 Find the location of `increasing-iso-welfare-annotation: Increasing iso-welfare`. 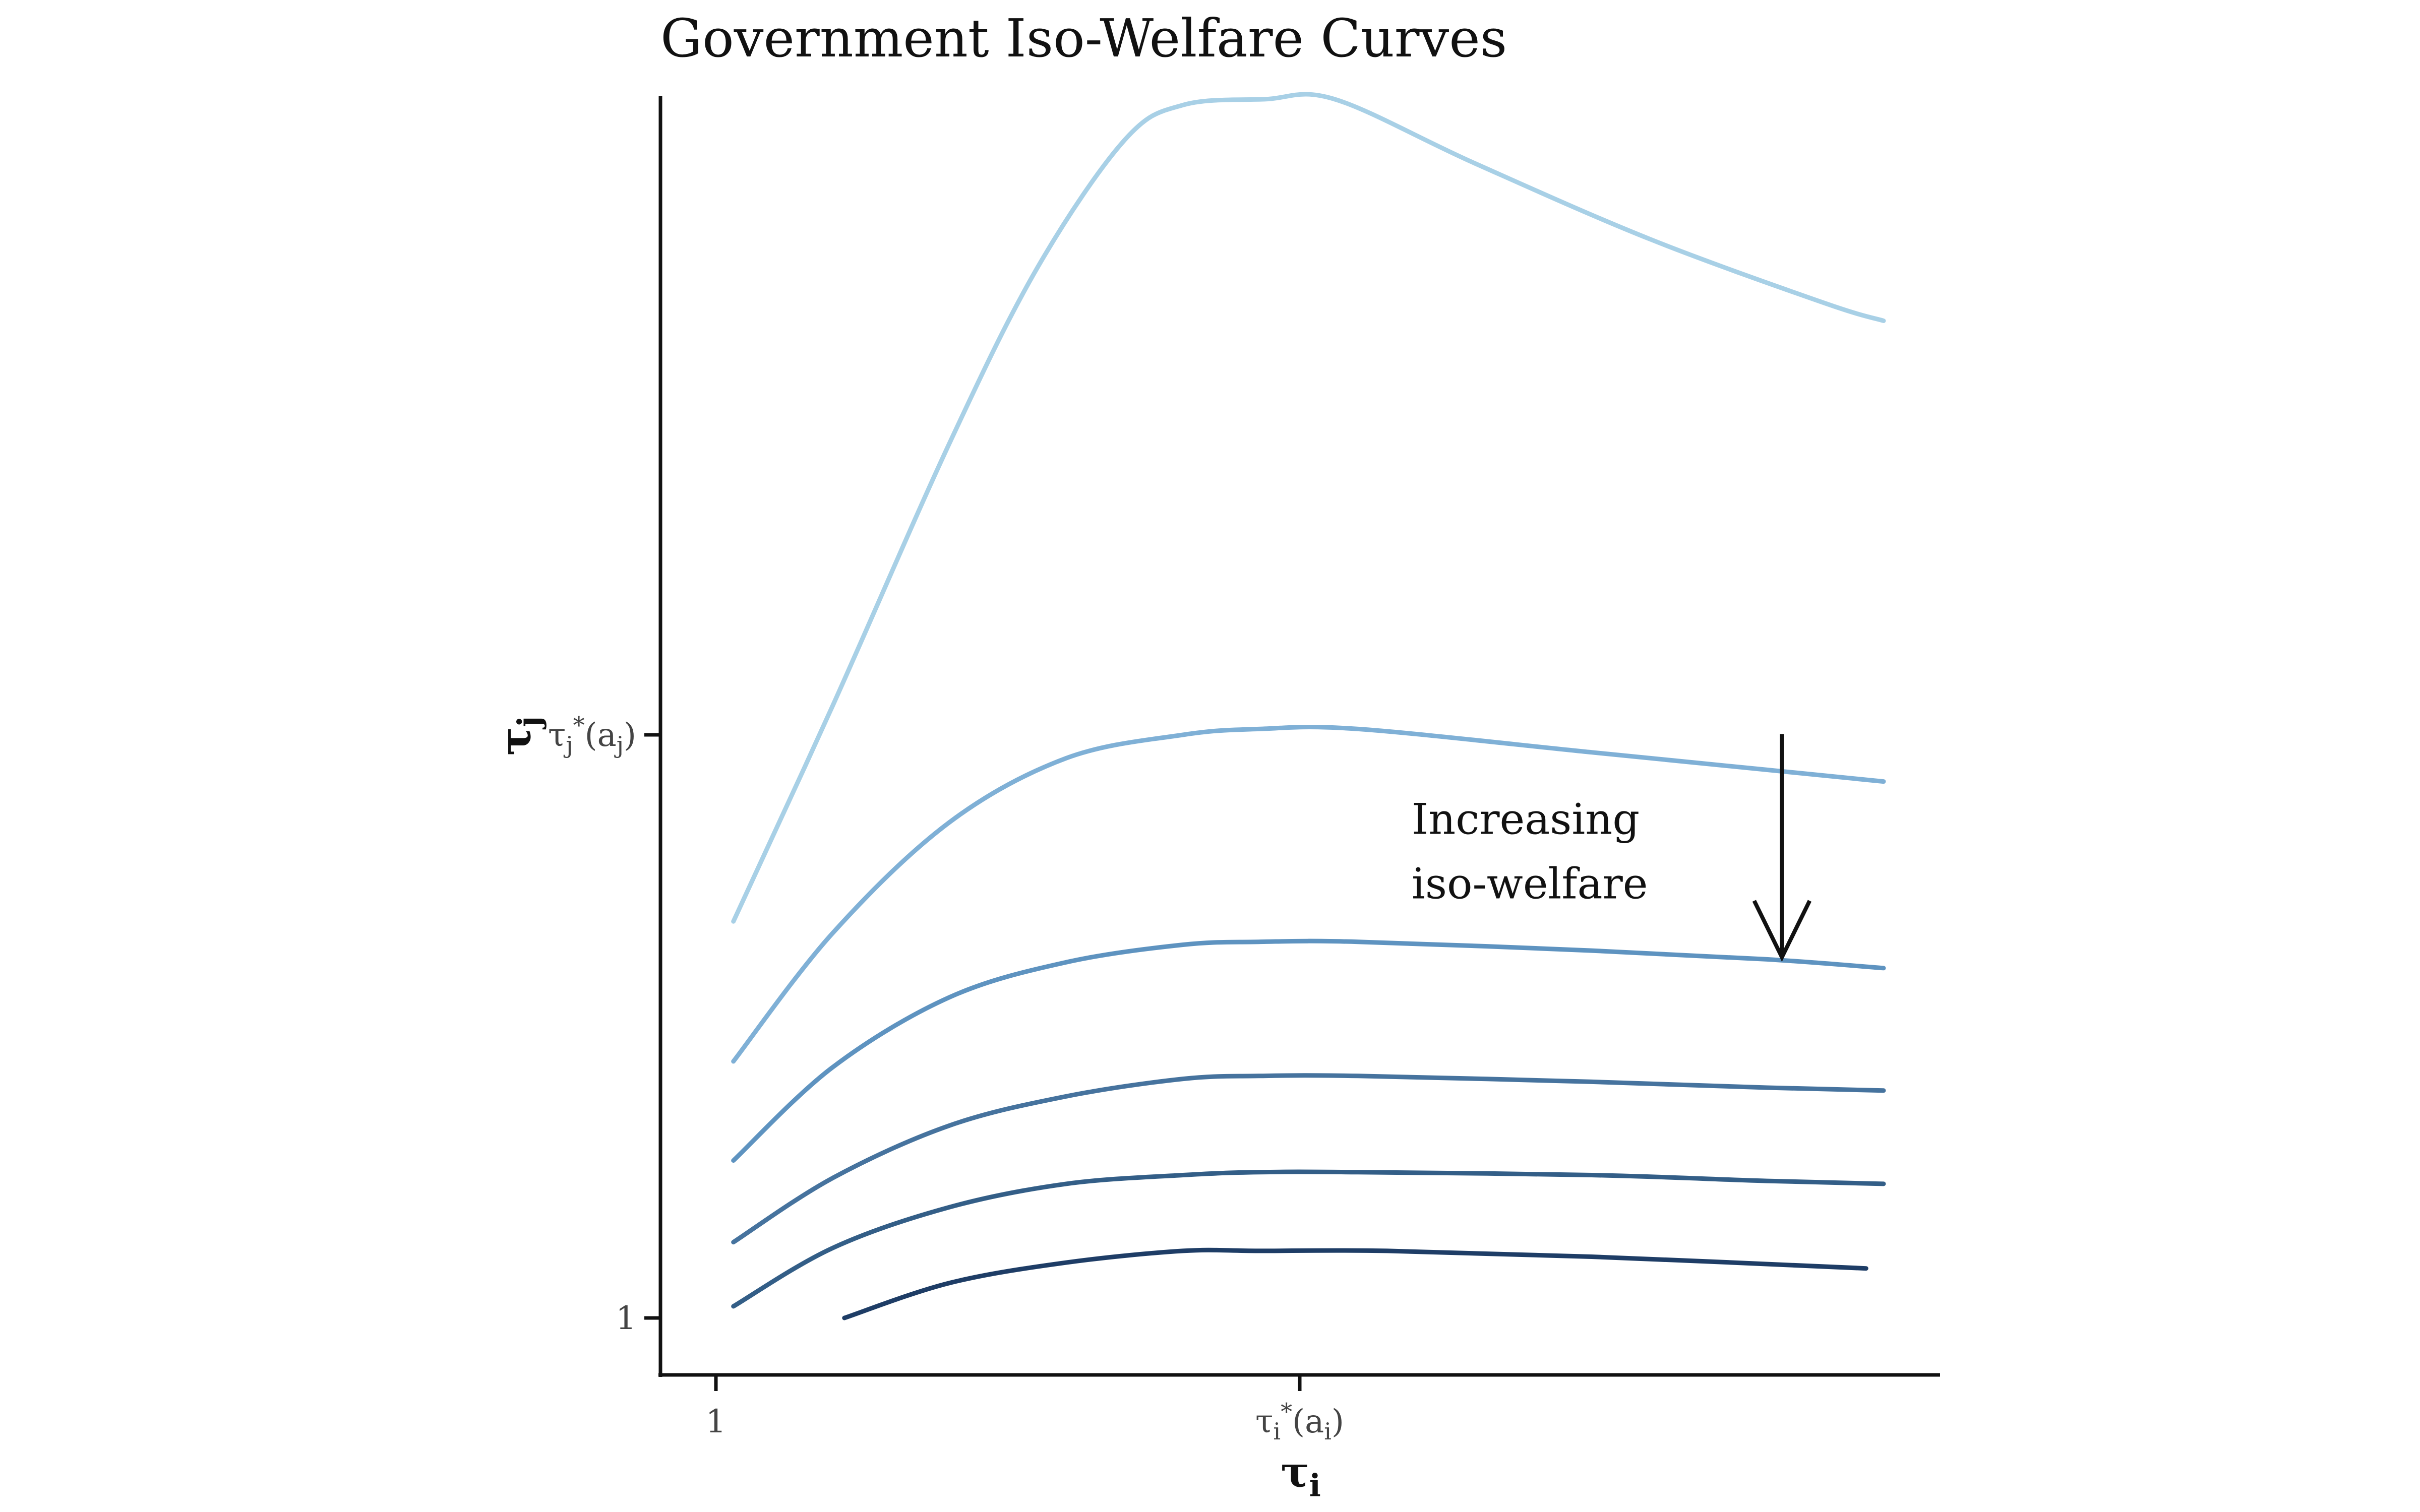

increasing-iso-welfare-annotation: Increasing iso-welfare is located at coordinates (1611, 848).